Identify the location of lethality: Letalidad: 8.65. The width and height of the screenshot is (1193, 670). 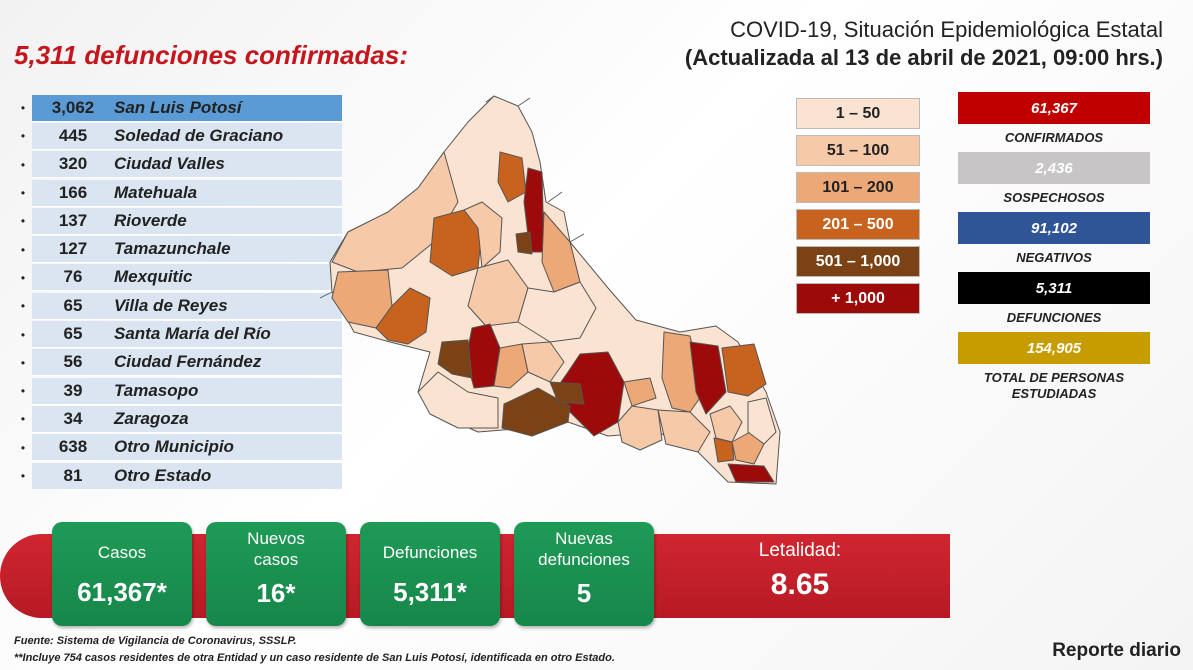
(800, 571).